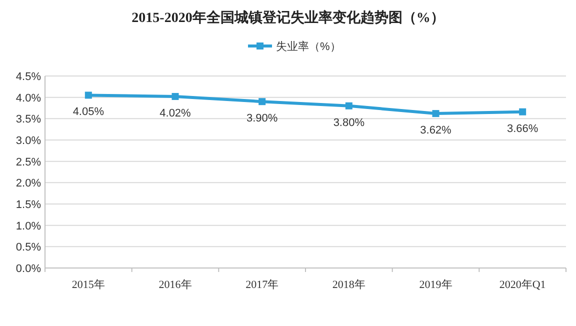  I want to click on y-tick-label: 1.0%, so click(29, 226).